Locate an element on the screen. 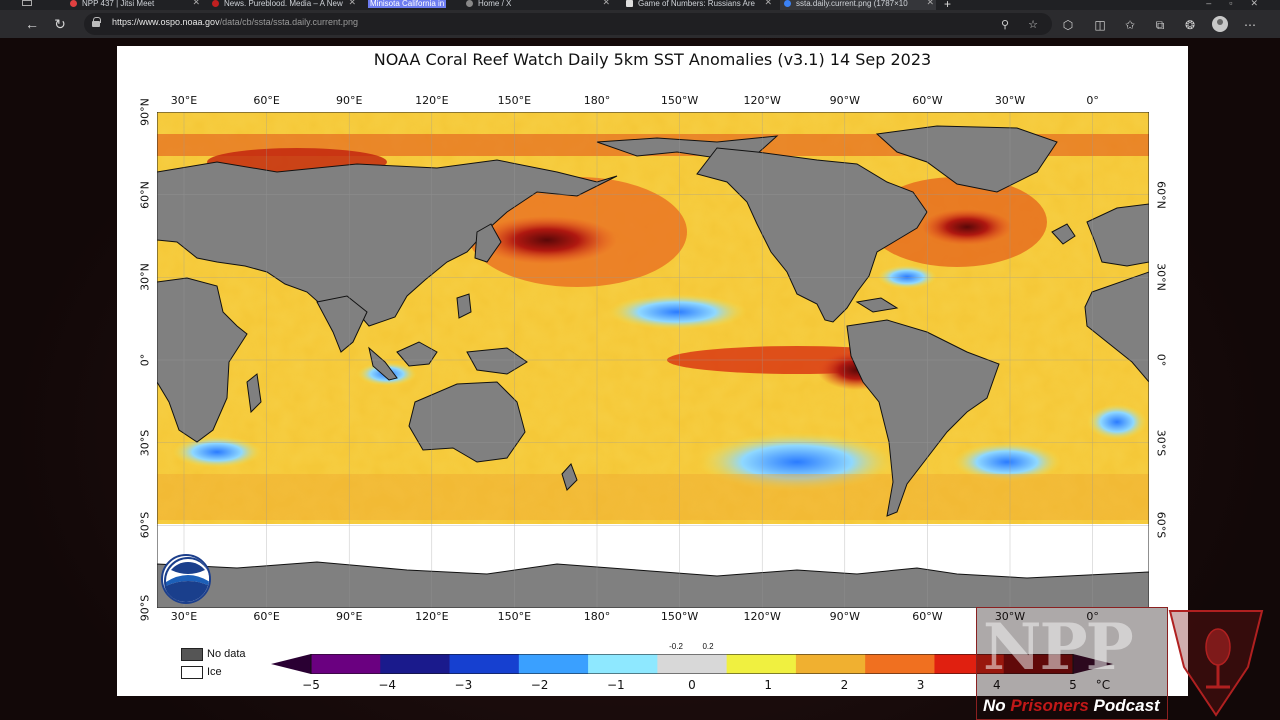  land-japan is located at coordinates (488, 243).